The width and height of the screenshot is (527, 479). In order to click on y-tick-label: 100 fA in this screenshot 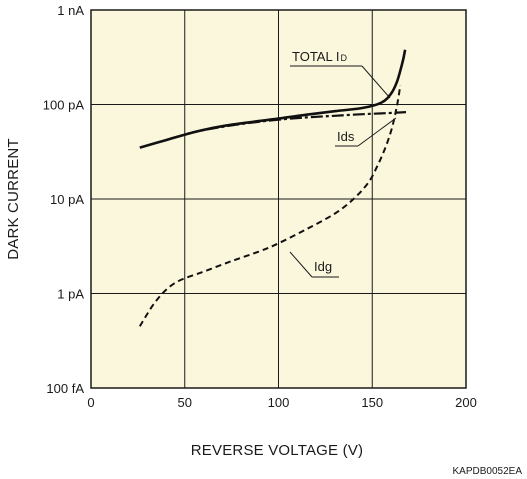, I will do `click(65, 388)`.